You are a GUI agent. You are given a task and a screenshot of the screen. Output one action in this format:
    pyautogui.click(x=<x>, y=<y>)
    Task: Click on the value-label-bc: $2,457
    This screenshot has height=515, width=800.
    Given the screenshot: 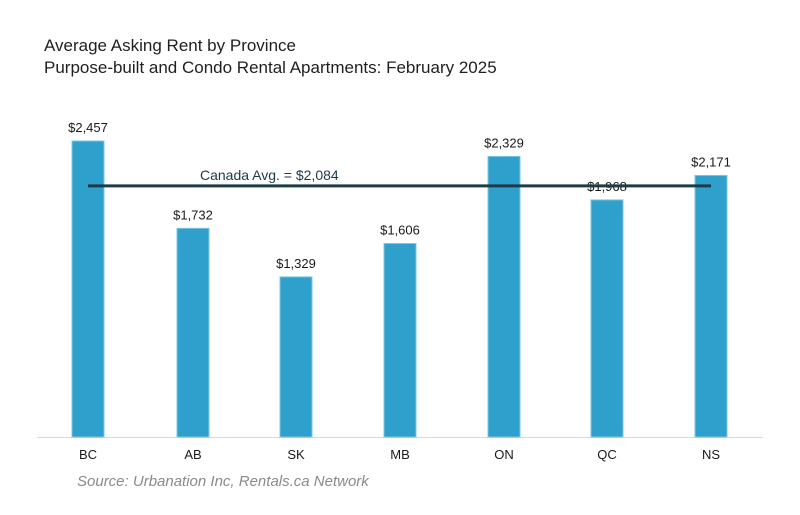 What is the action you would take?
    pyautogui.click(x=88, y=127)
    